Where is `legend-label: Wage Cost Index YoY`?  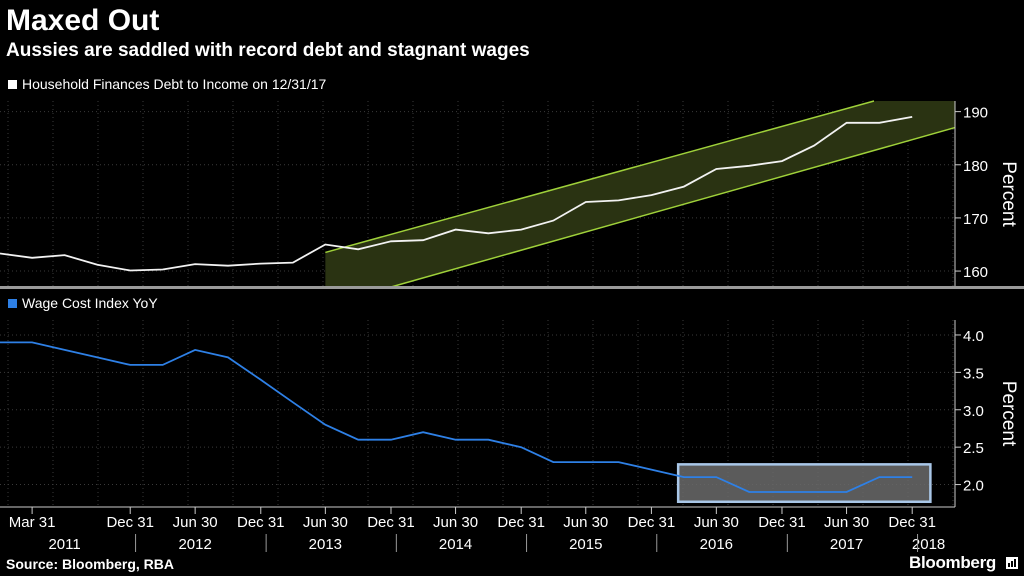
legend-label: Wage Cost Index YoY is located at coordinates (90, 303).